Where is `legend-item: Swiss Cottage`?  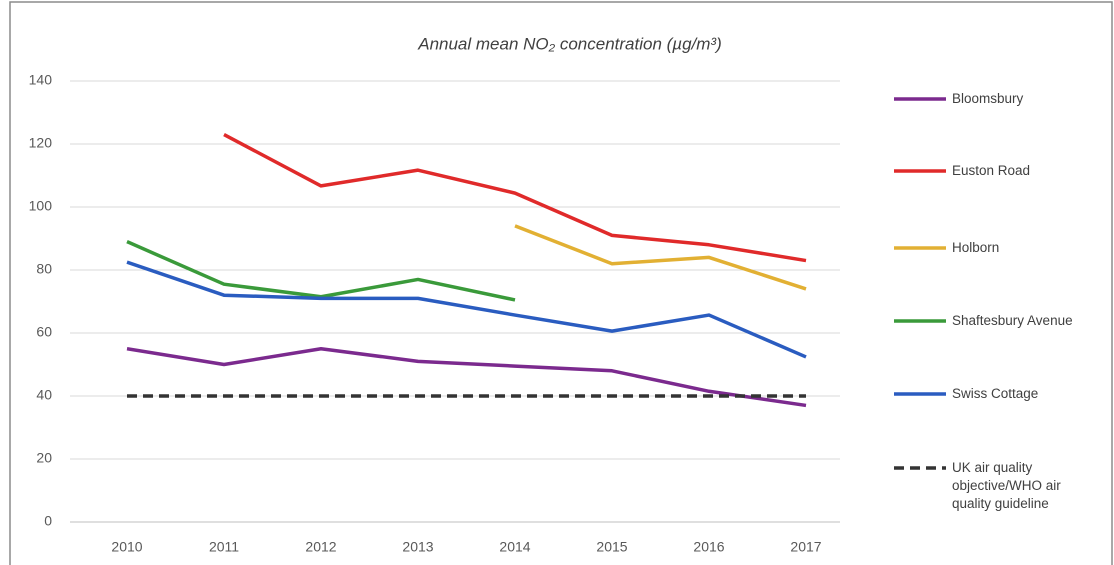
legend-item: Swiss Cottage is located at coordinates (997, 394).